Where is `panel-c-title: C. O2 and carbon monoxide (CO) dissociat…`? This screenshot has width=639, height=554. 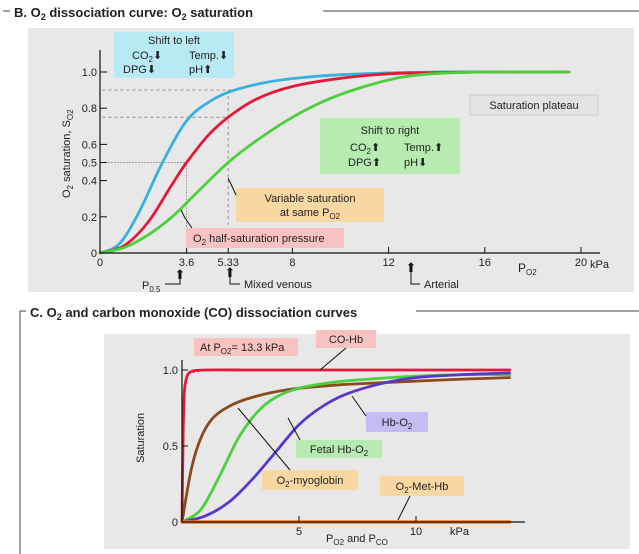 panel-c-title: C. O2 and carbon monoxide (CO) dissociat… is located at coordinates (193, 313).